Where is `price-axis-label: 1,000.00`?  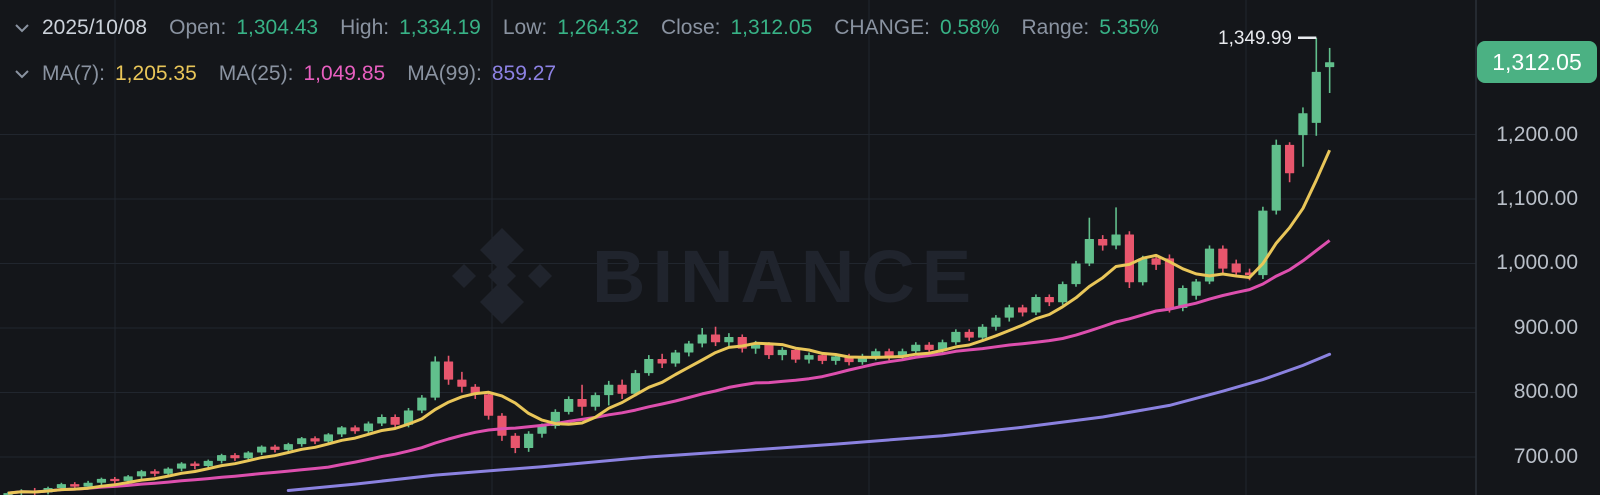 price-axis-label: 1,000.00 is located at coordinates (1537, 262).